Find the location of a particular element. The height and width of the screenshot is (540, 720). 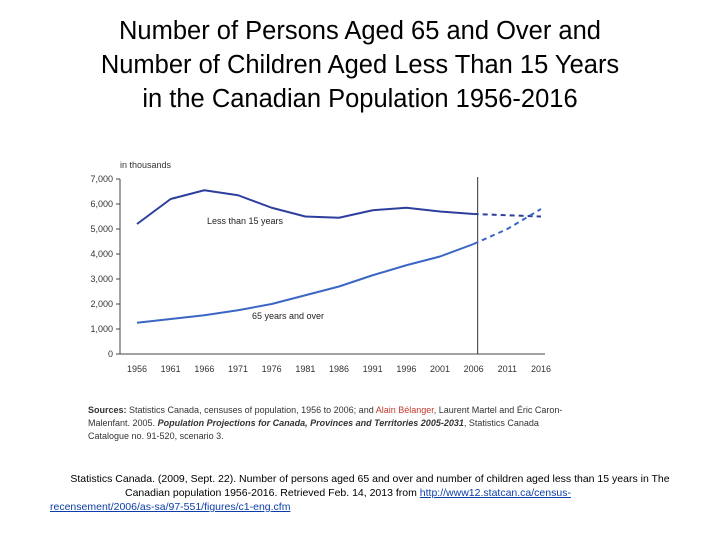

x-tick-label: 1996 is located at coordinates (406, 369).